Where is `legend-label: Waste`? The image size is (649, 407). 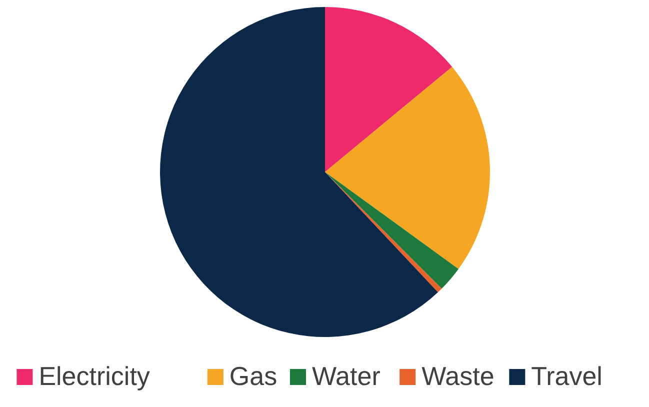
legend-label: Waste is located at coordinates (458, 376).